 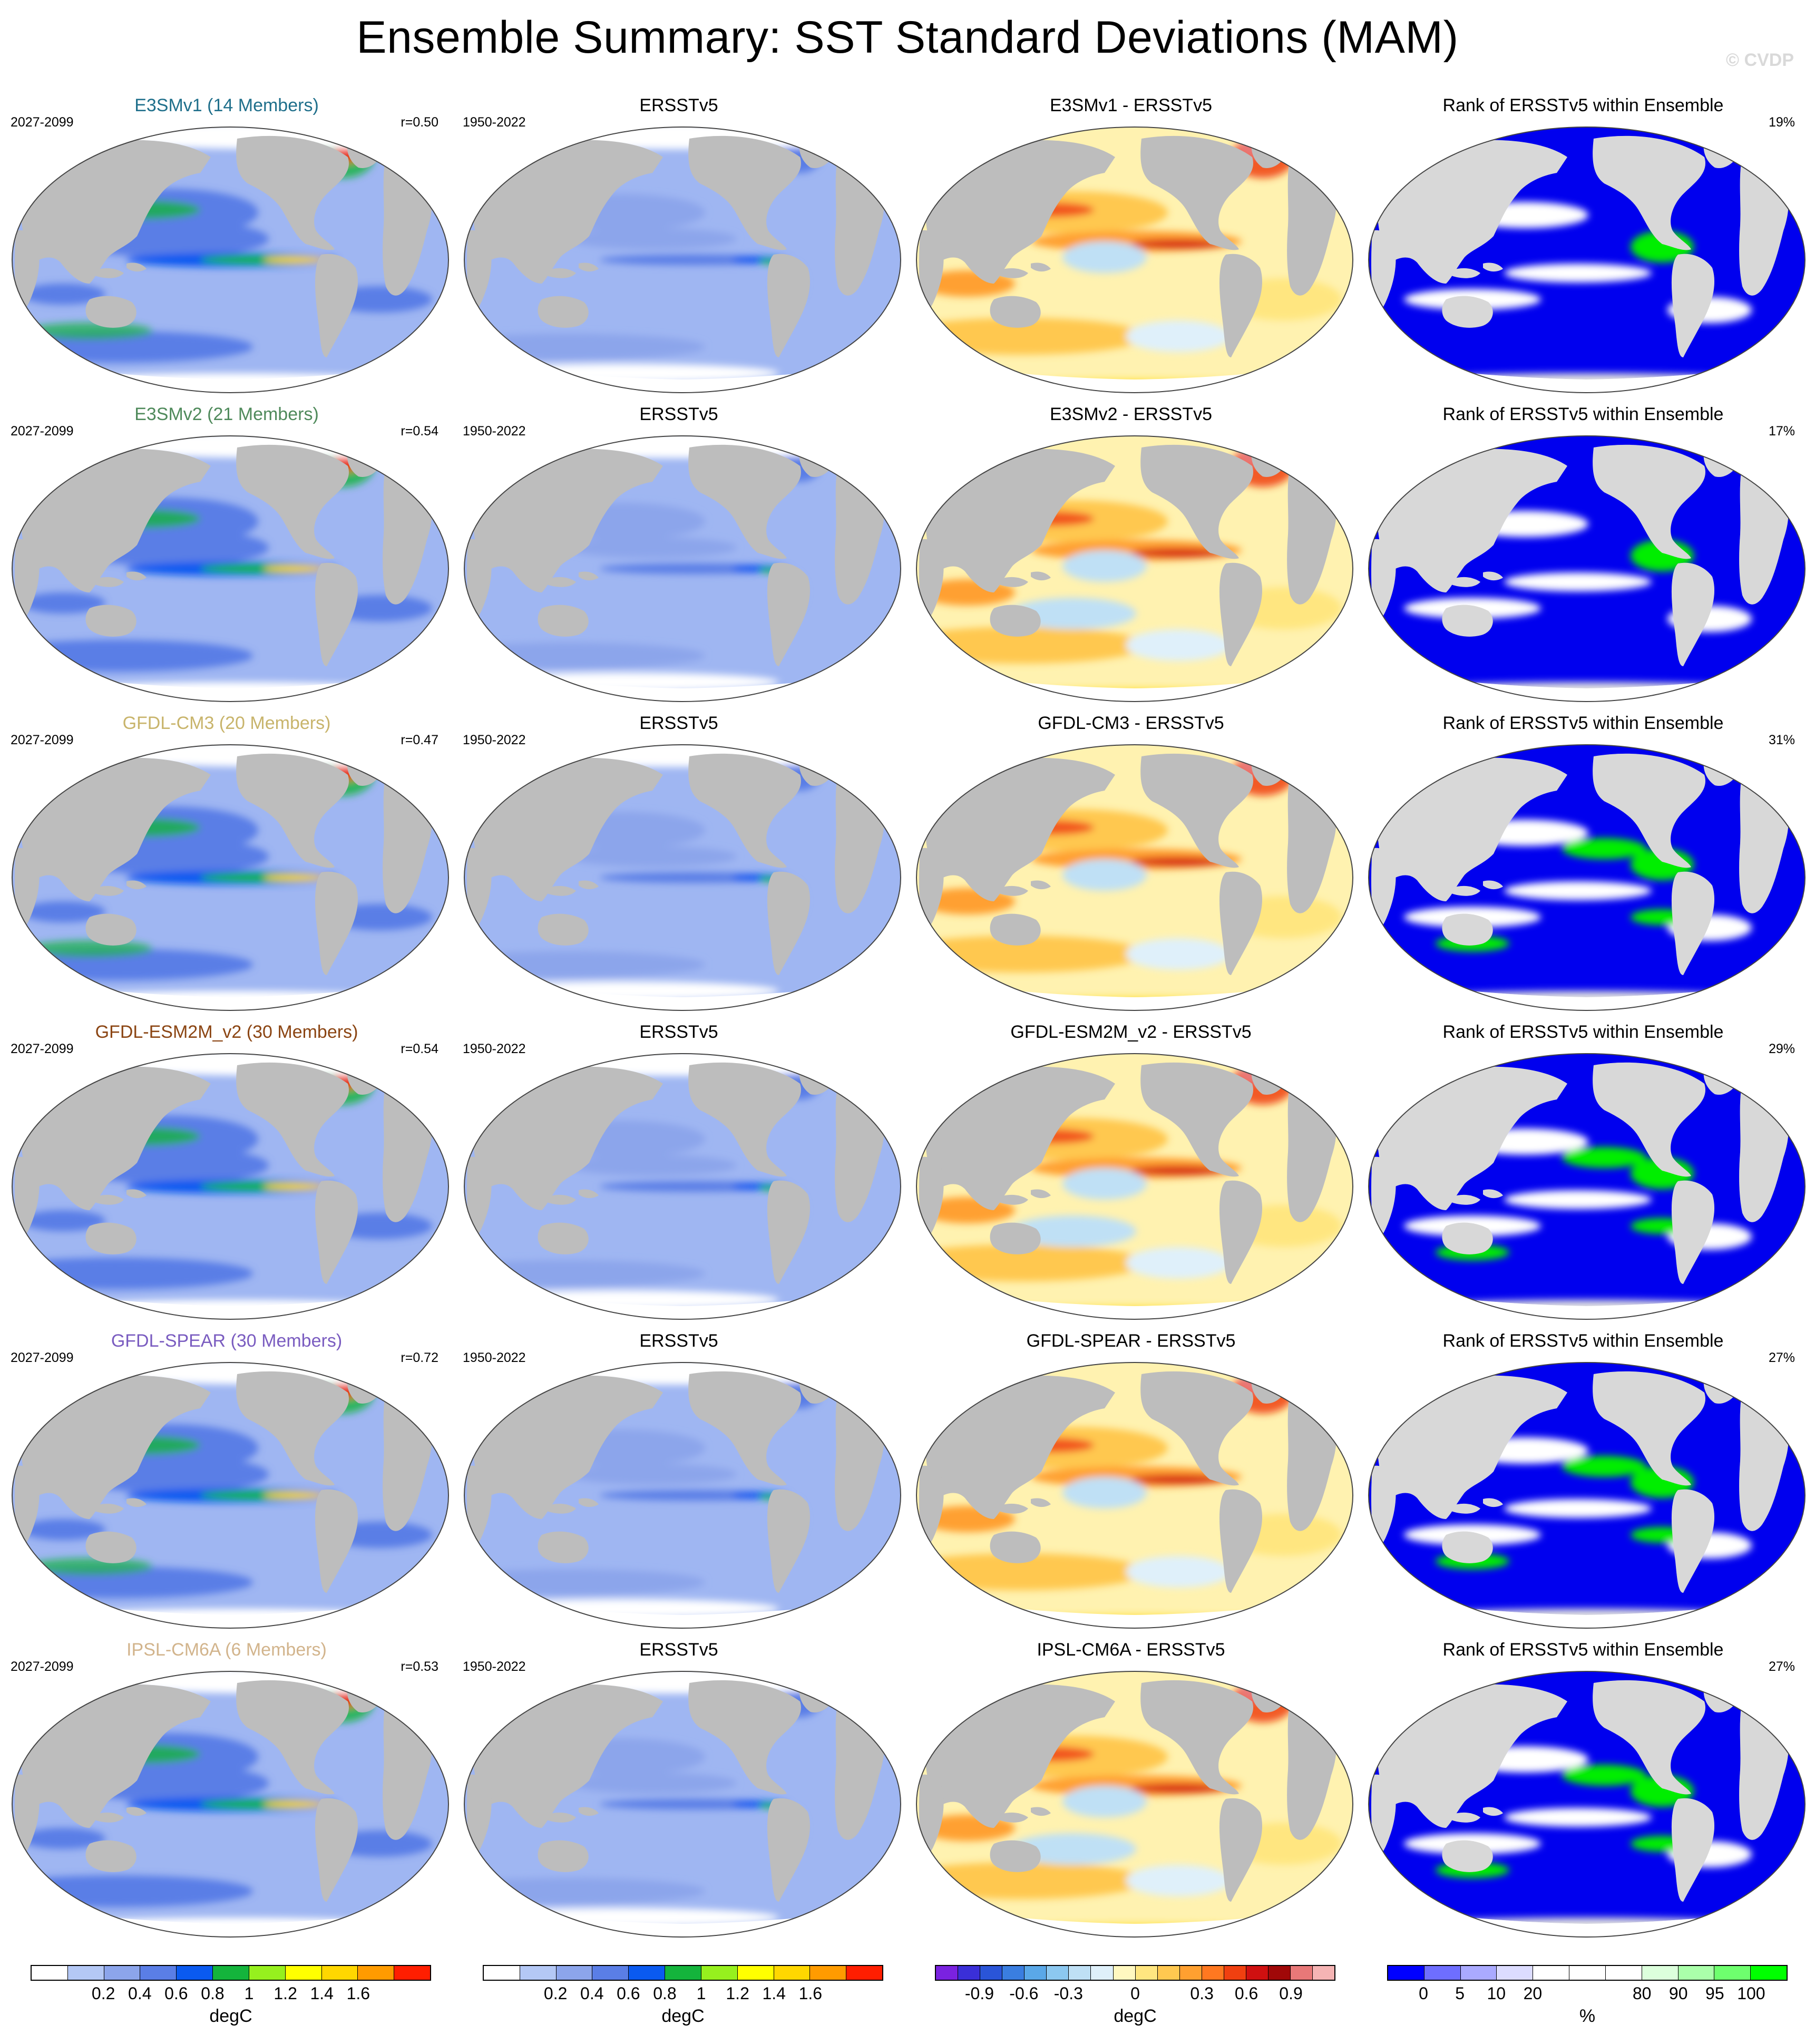 I want to click on panel-obs-row-6: ERSSTv5 1950-2022, so click(x=678, y=1794).